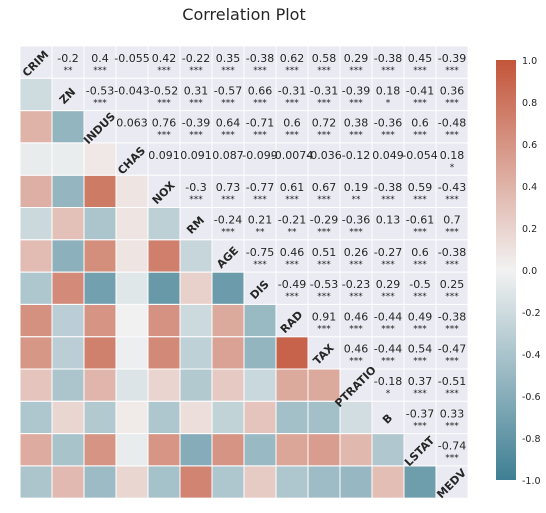 This screenshot has width=546, height=513. I want to click on correlation-label: 0.25, so click(452, 284).